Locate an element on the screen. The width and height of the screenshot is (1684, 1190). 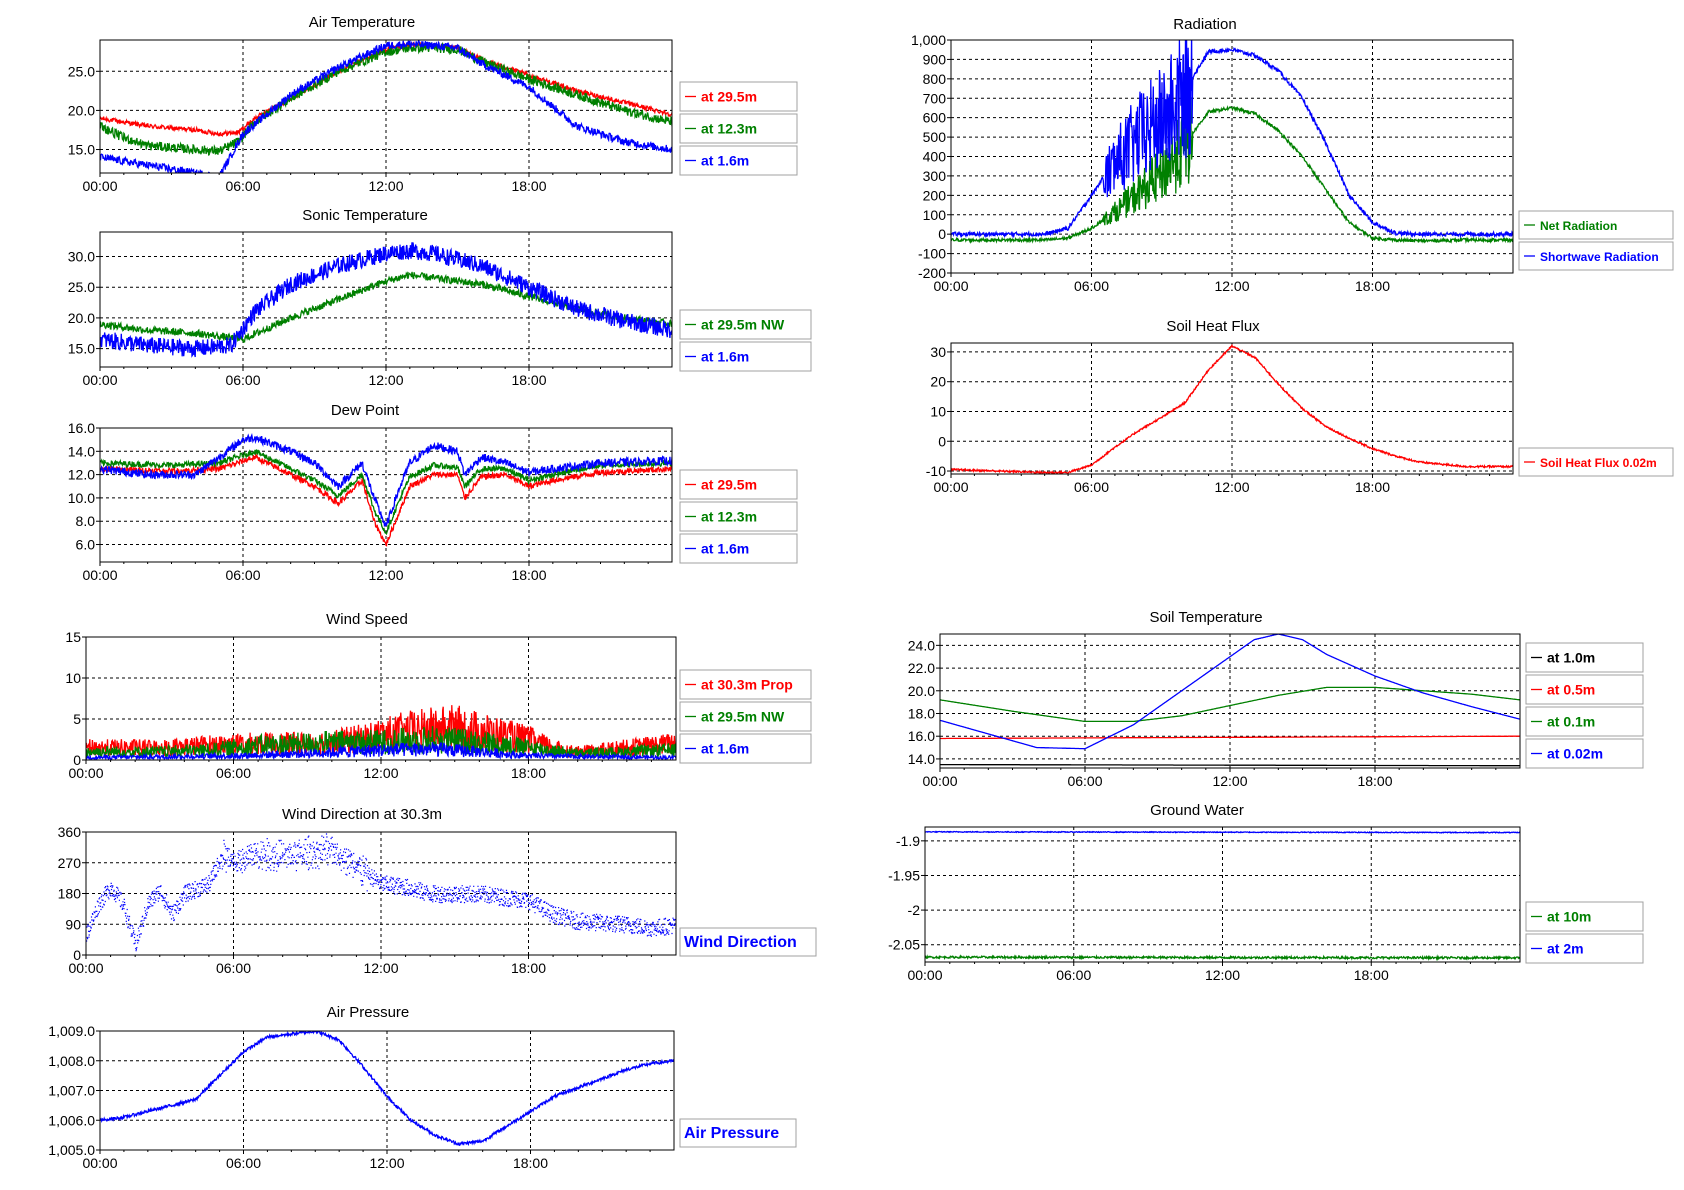
air-pressure-frame is located at coordinates (387, 1090).